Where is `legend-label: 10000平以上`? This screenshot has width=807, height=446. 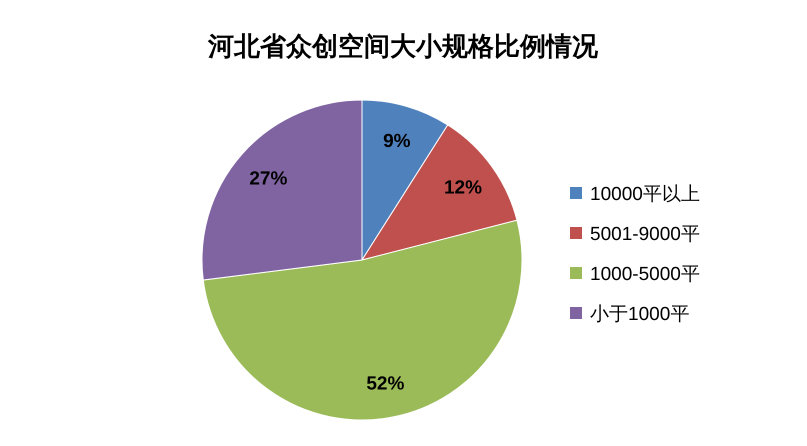 legend-label: 10000平以上 is located at coordinates (645, 194).